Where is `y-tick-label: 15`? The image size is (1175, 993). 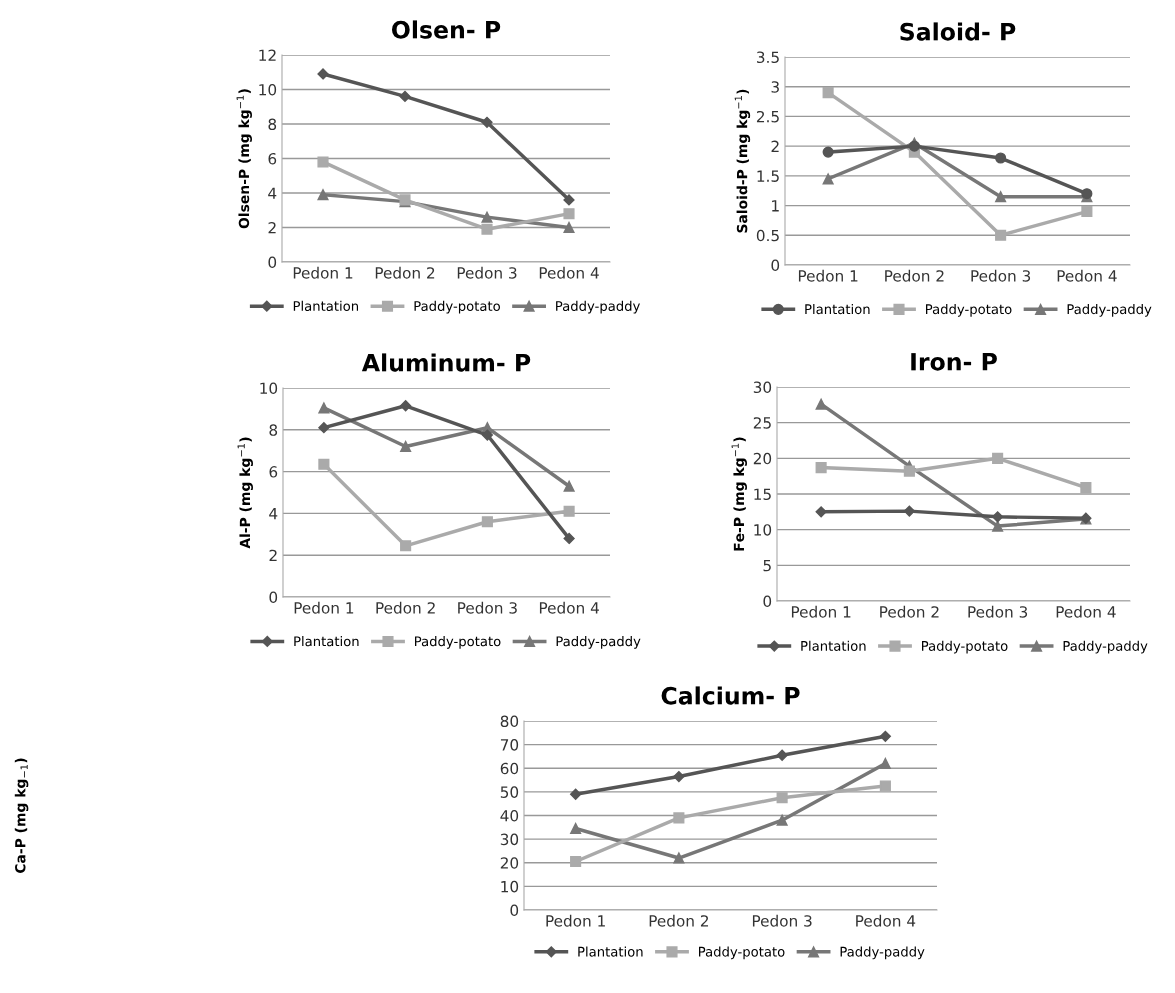
y-tick-label: 15 is located at coordinates (762, 494).